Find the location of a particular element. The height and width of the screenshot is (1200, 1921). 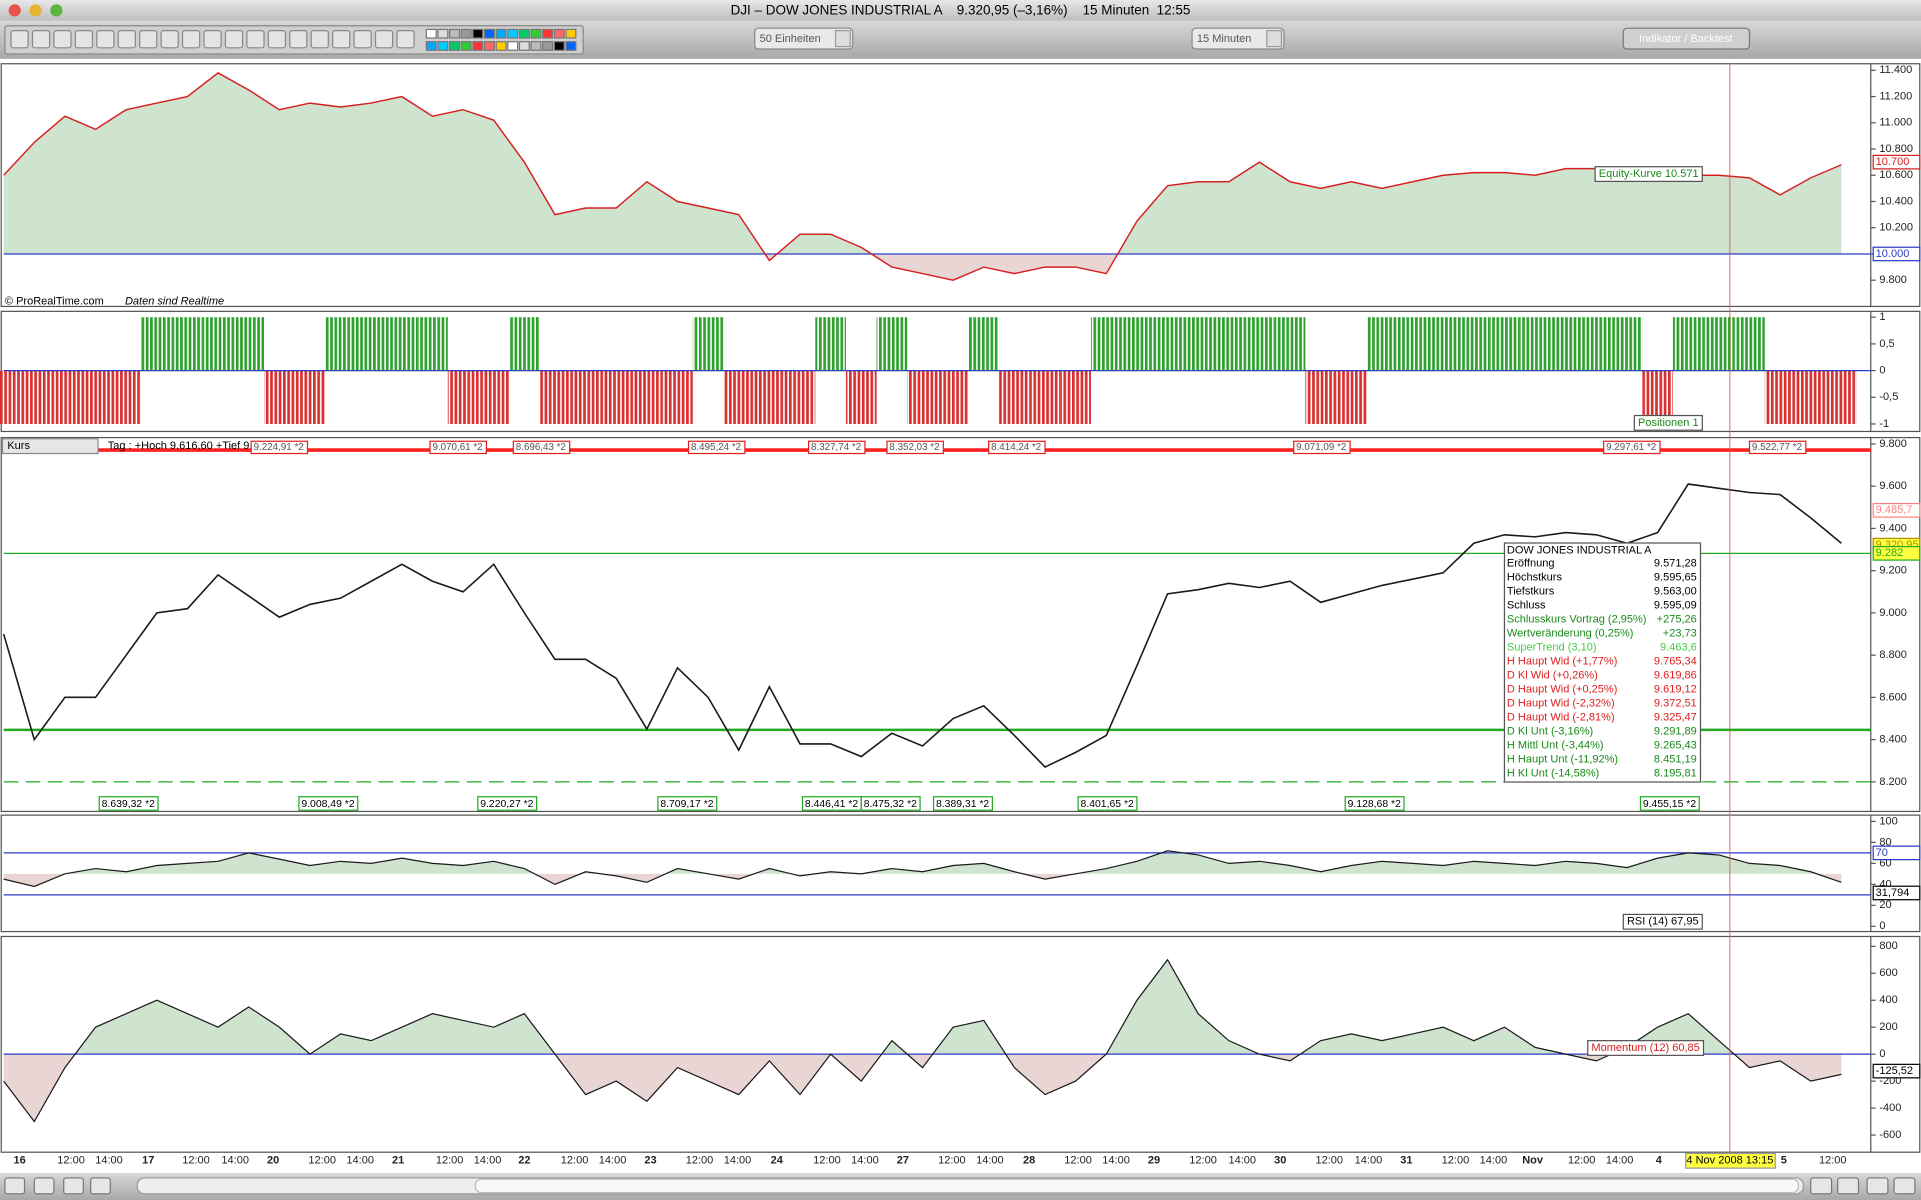

units-dropdown is located at coordinates (804, 38).